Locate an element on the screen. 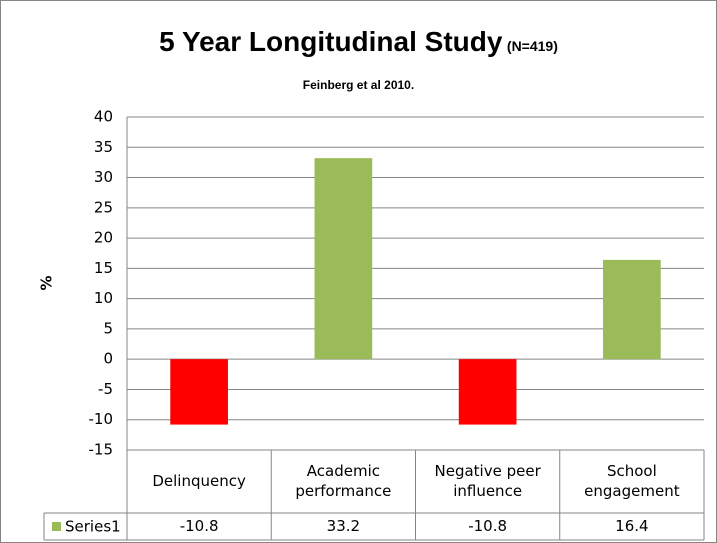  chart-subtitle: Feinberg et al 2010. is located at coordinates (358, 85).